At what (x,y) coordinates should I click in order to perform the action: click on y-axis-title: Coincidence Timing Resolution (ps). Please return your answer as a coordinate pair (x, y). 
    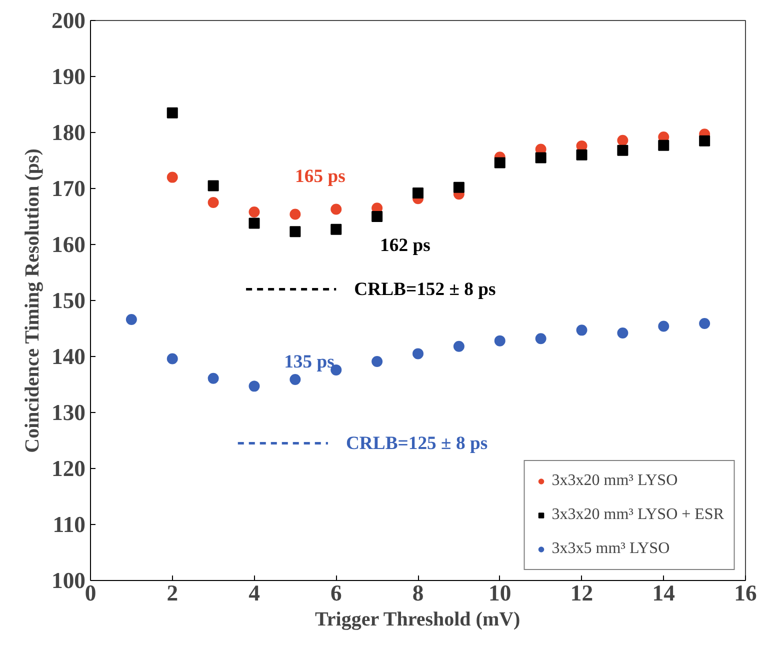
    Looking at the image, I should click on (33, 300).